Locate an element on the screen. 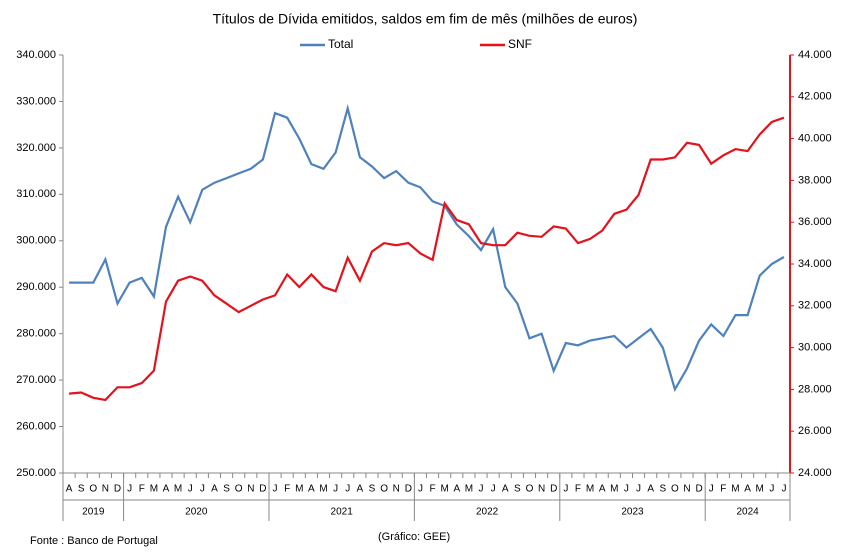 The height and width of the screenshot is (557, 850). y2-tick-label: 26.000 is located at coordinates (815, 431).